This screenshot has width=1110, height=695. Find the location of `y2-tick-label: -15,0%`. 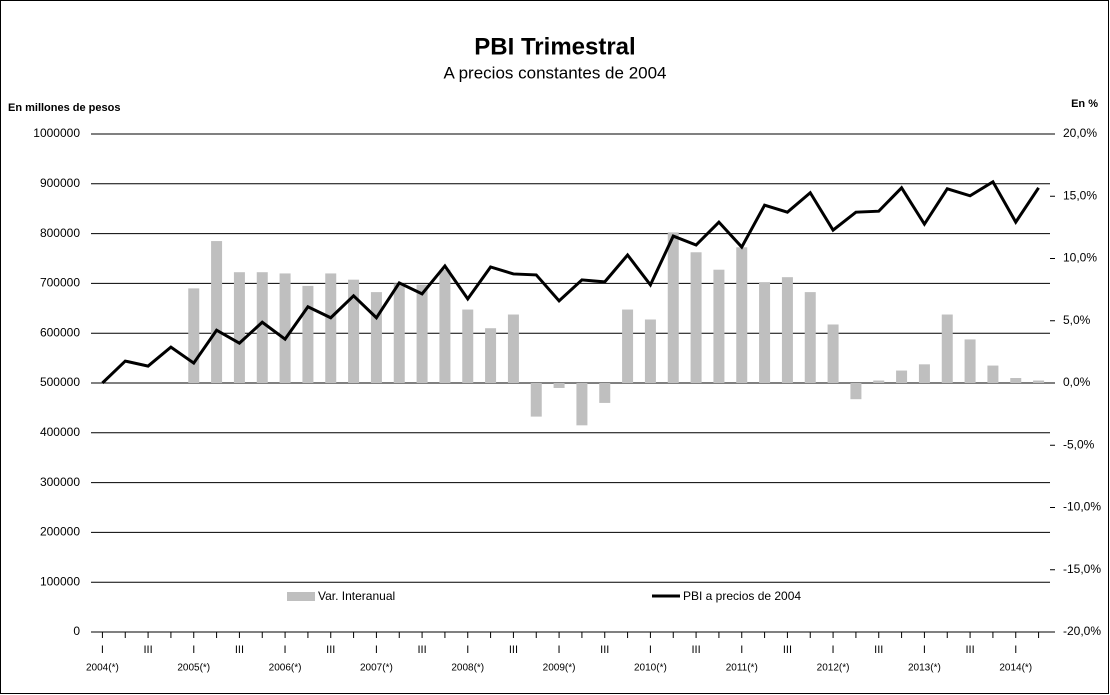

y2-tick-label: -15,0% is located at coordinates (1082, 569).